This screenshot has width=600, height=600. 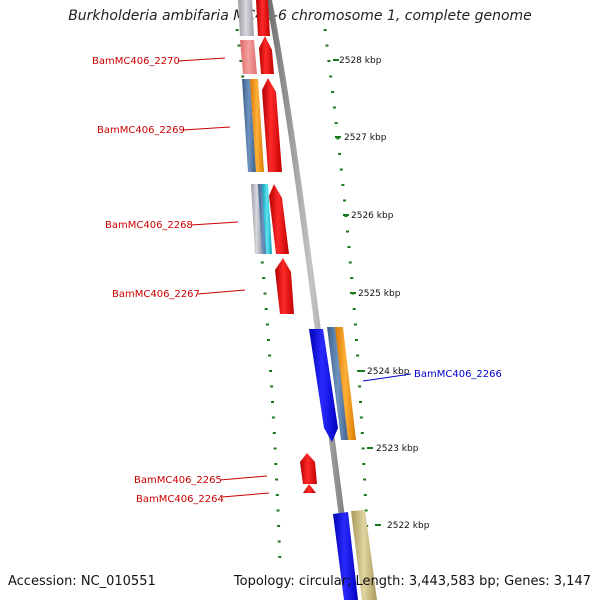 What do you see at coordinates (156, 294) in the screenshot?
I see `gene-label-bammc406-2267: BamMC406_2267` at bounding box center [156, 294].